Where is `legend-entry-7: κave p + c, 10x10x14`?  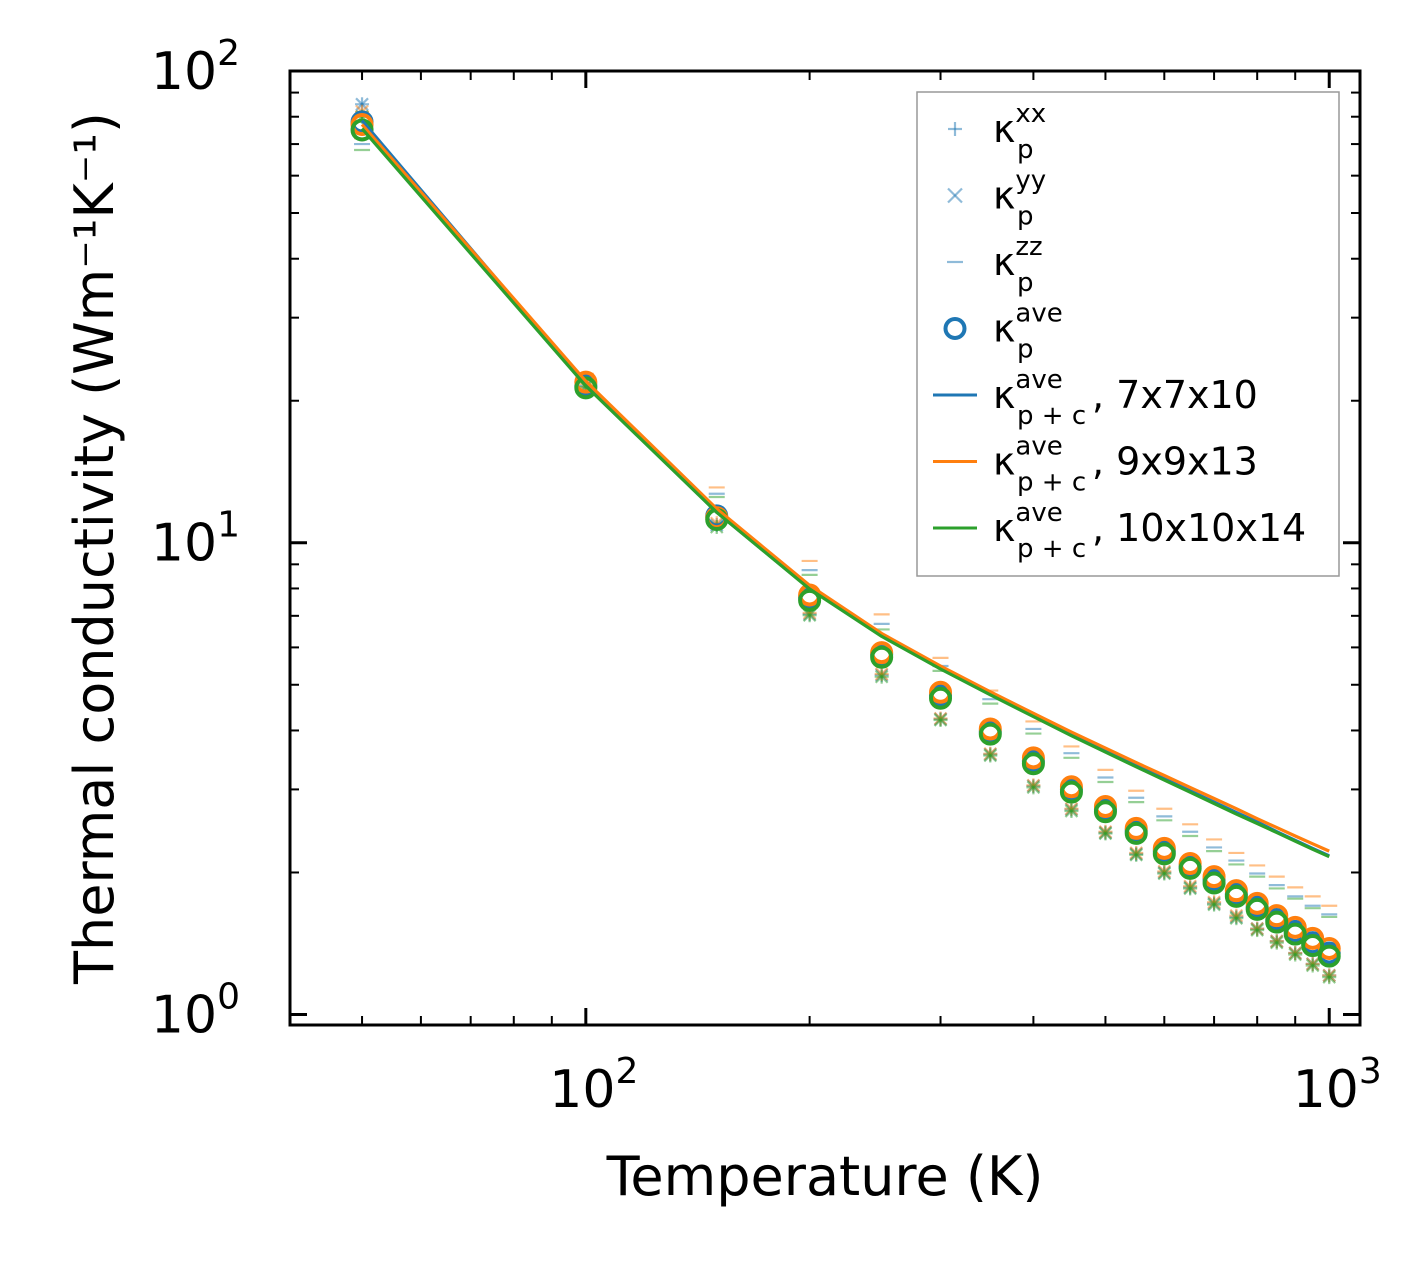 legend-entry-7: κave p + c, 10x10x14 is located at coordinates (1119, 531).